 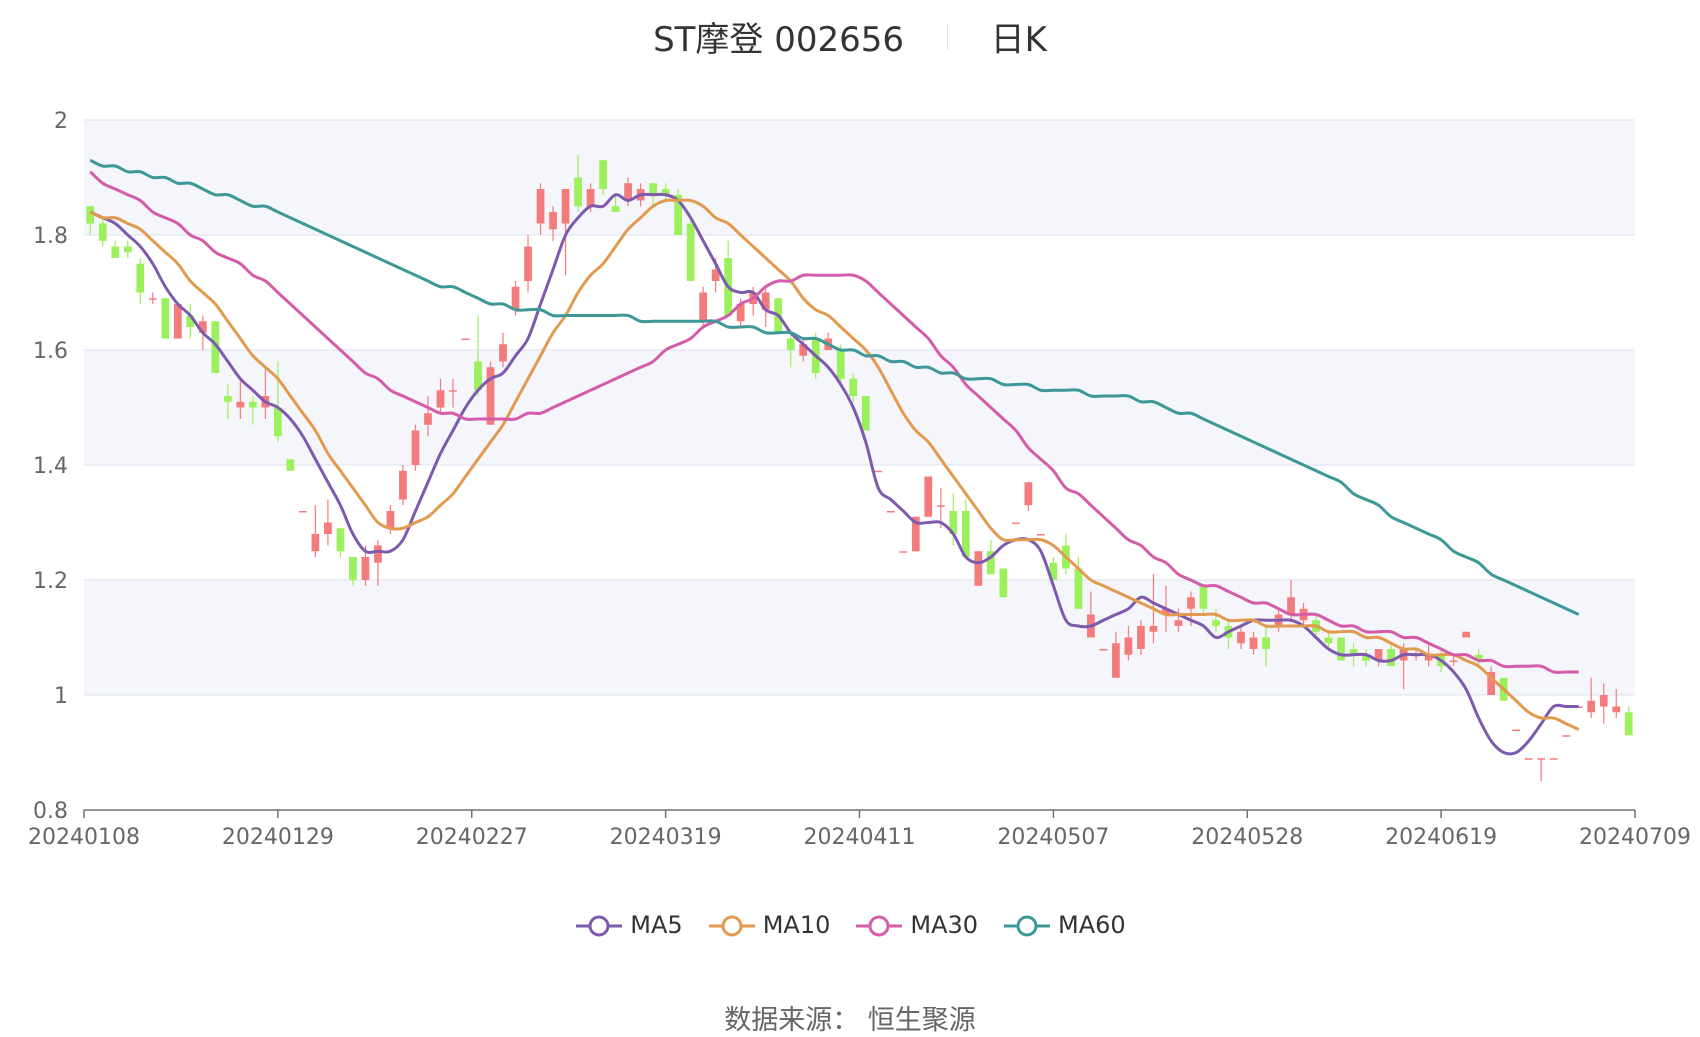 What do you see at coordinates (472, 837) in the screenshot?
I see `x-tick-label: 20240227` at bounding box center [472, 837].